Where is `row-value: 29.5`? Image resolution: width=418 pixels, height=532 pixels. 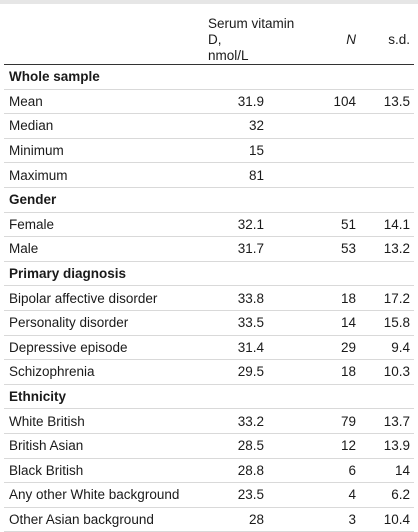
row-value: 29.5 is located at coordinates (247, 372).